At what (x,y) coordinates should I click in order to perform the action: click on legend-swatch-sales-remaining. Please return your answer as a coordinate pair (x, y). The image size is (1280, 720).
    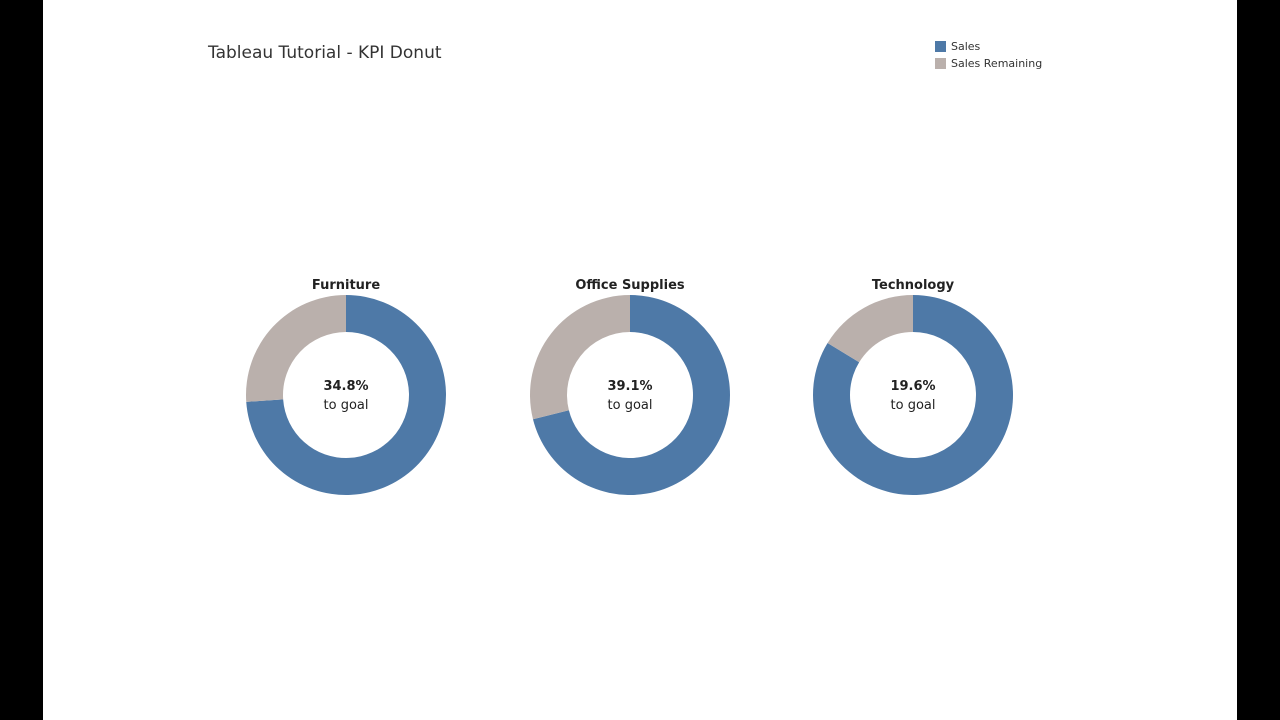
    Looking at the image, I should click on (940, 63).